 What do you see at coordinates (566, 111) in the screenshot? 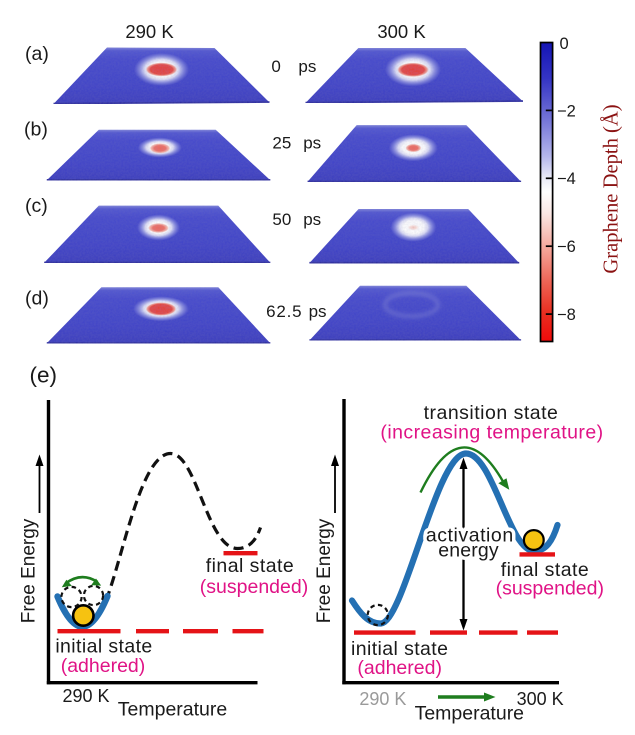
I see `svg-text: −2` at bounding box center [566, 111].